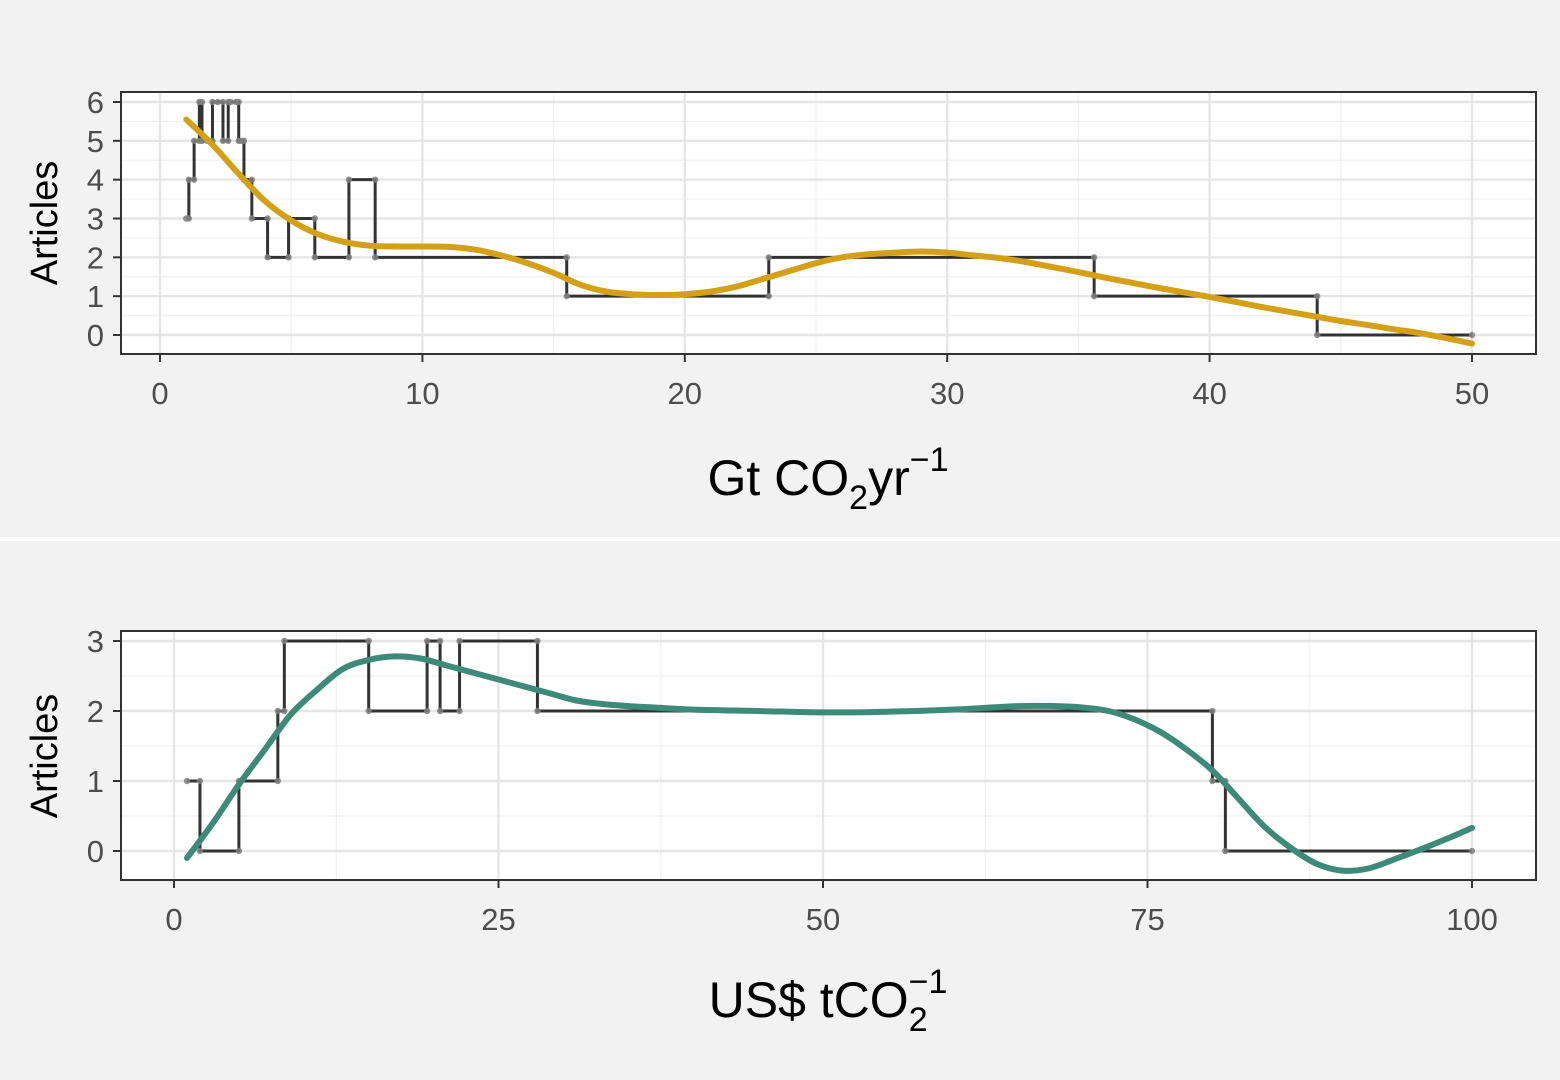 The width and height of the screenshot is (1560, 1080). Describe the element at coordinates (95, 335) in the screenshot. I see `top-y-tick-label: 0` at that location.